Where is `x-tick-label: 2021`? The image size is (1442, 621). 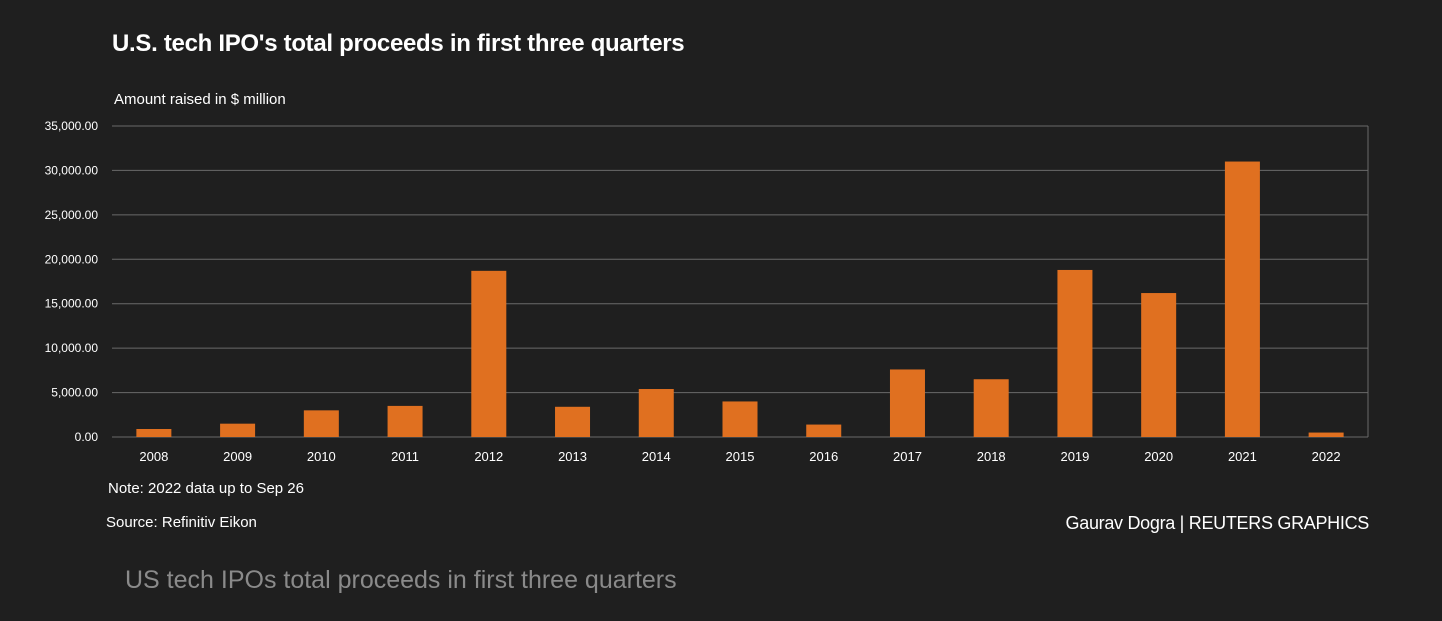
x-tick-label: 2021 is located at coordinates (1242, 456).